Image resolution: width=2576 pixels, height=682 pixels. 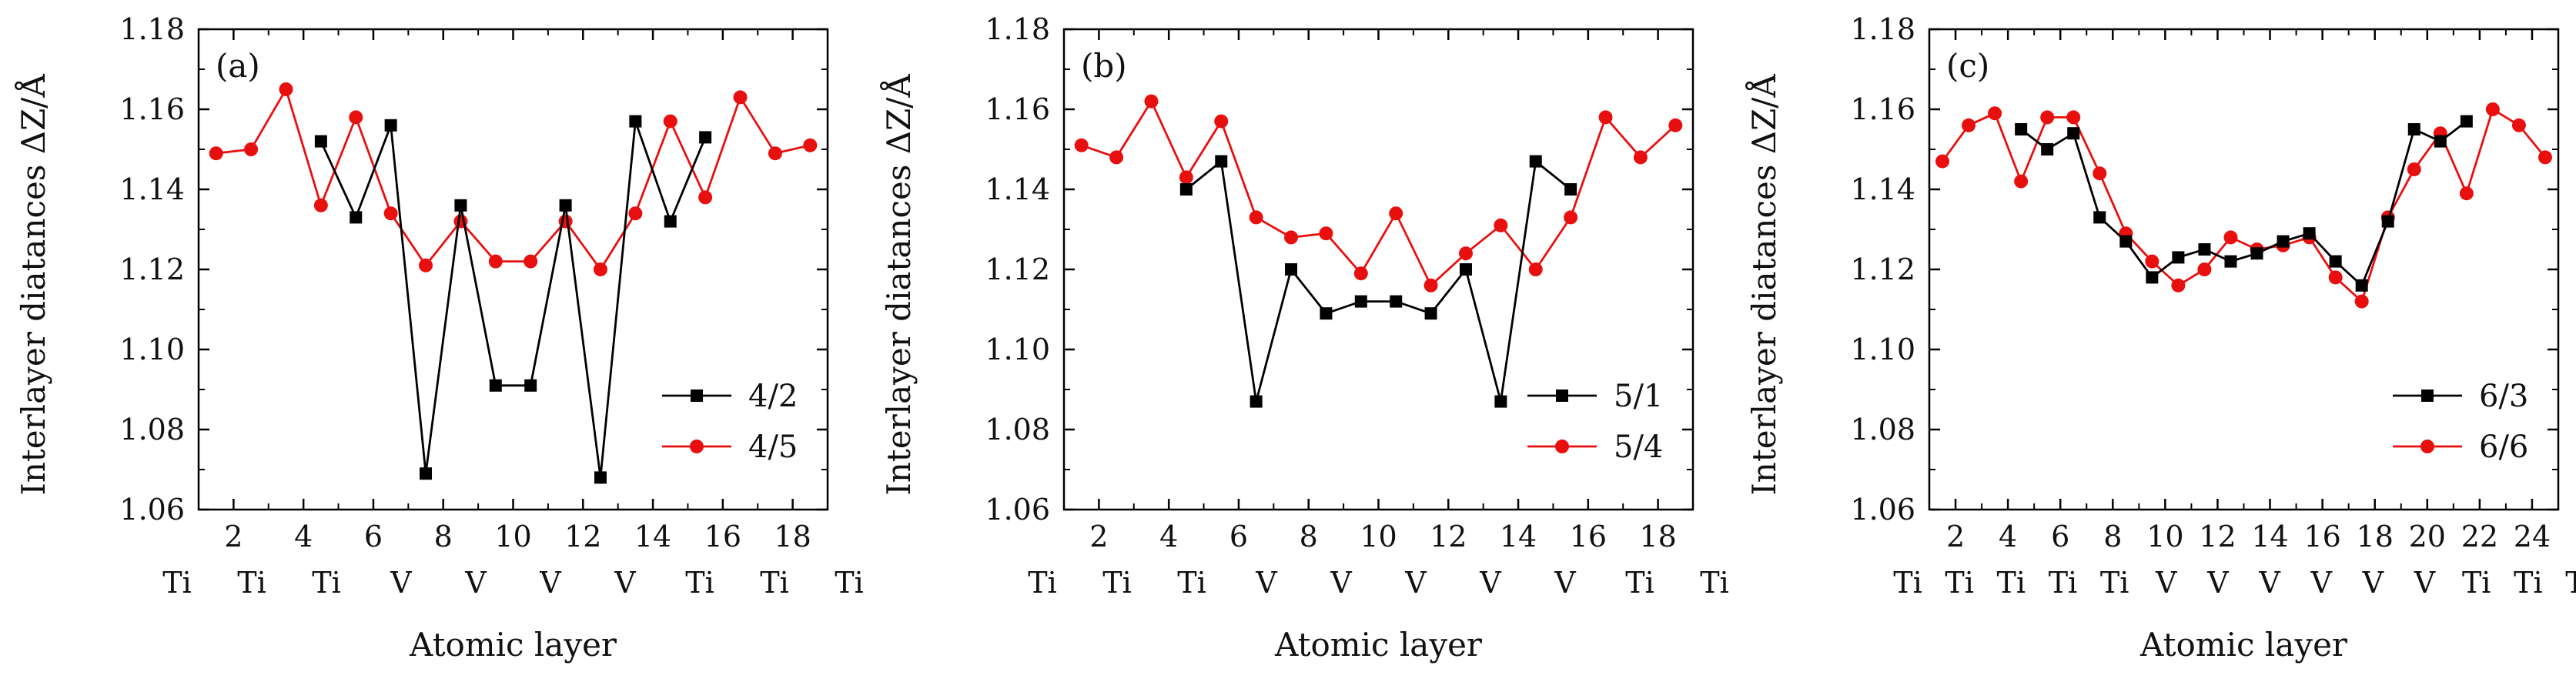 What do you see at coordinates (1018, 189) in the screenshot?
I see `y-tick-label: 1.14` at bounding box center [1018, 189].